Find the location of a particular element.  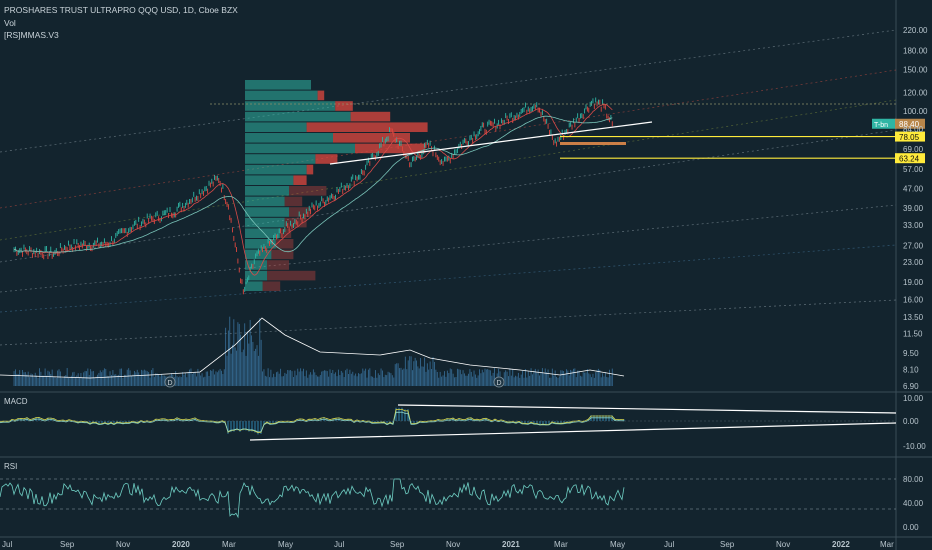

x-tick-label: 2022 is located at coordinates (841, 544).